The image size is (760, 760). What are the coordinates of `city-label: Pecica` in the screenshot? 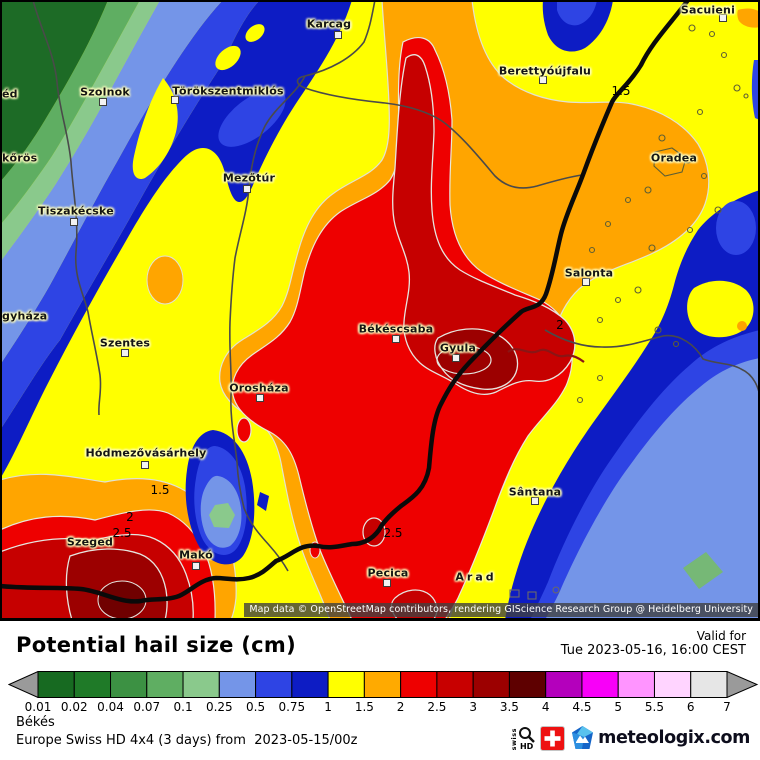 It's located at (388, 573).